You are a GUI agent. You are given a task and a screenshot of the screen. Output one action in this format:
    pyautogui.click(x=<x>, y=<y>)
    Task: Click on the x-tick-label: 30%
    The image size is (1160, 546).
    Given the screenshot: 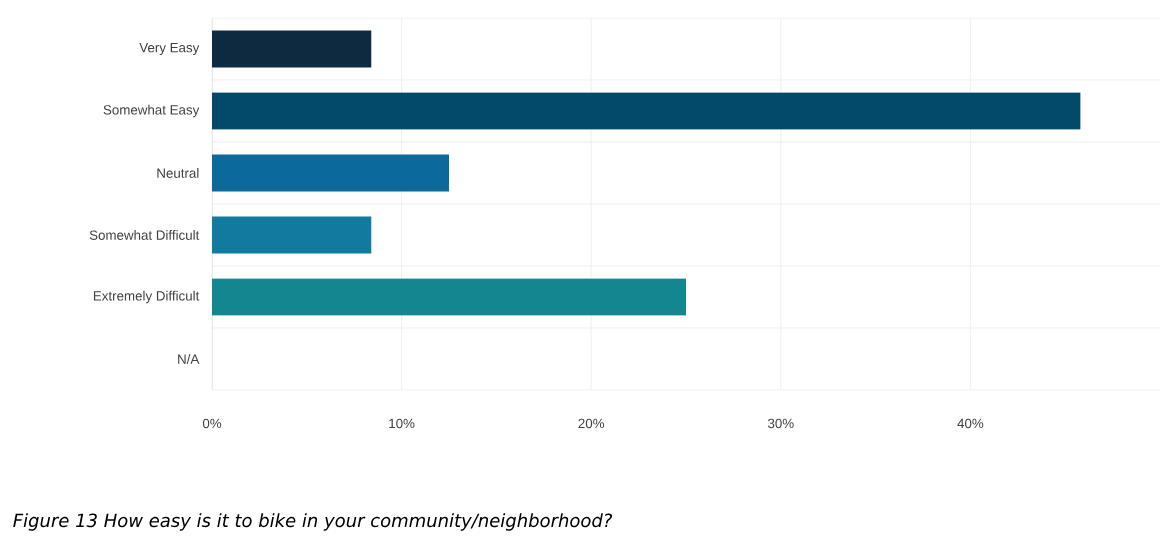 What is the action you would take?
    pyautogui.click(x=780, y=423)
    